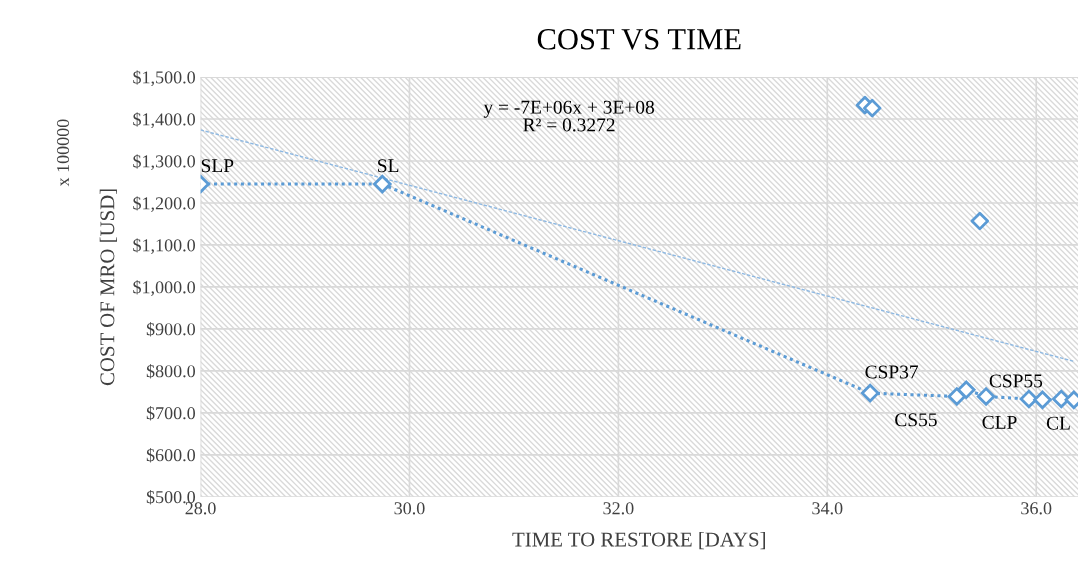  What do you see at coordinates (108, 287) in the screenshot?
I see `y-axis-title: COST OF MRO [USD]` at bounding box center [108, 287].